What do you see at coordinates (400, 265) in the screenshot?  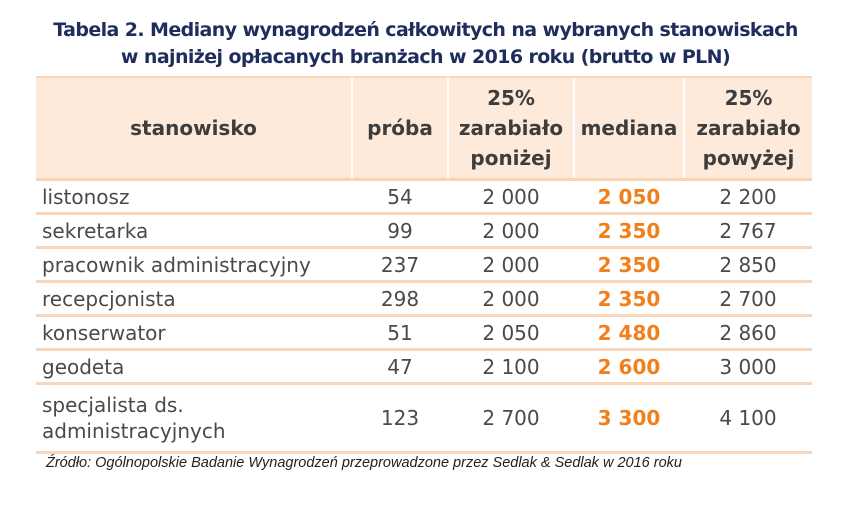 I see `cell-proba: 237` at bounding box center [400, 265].